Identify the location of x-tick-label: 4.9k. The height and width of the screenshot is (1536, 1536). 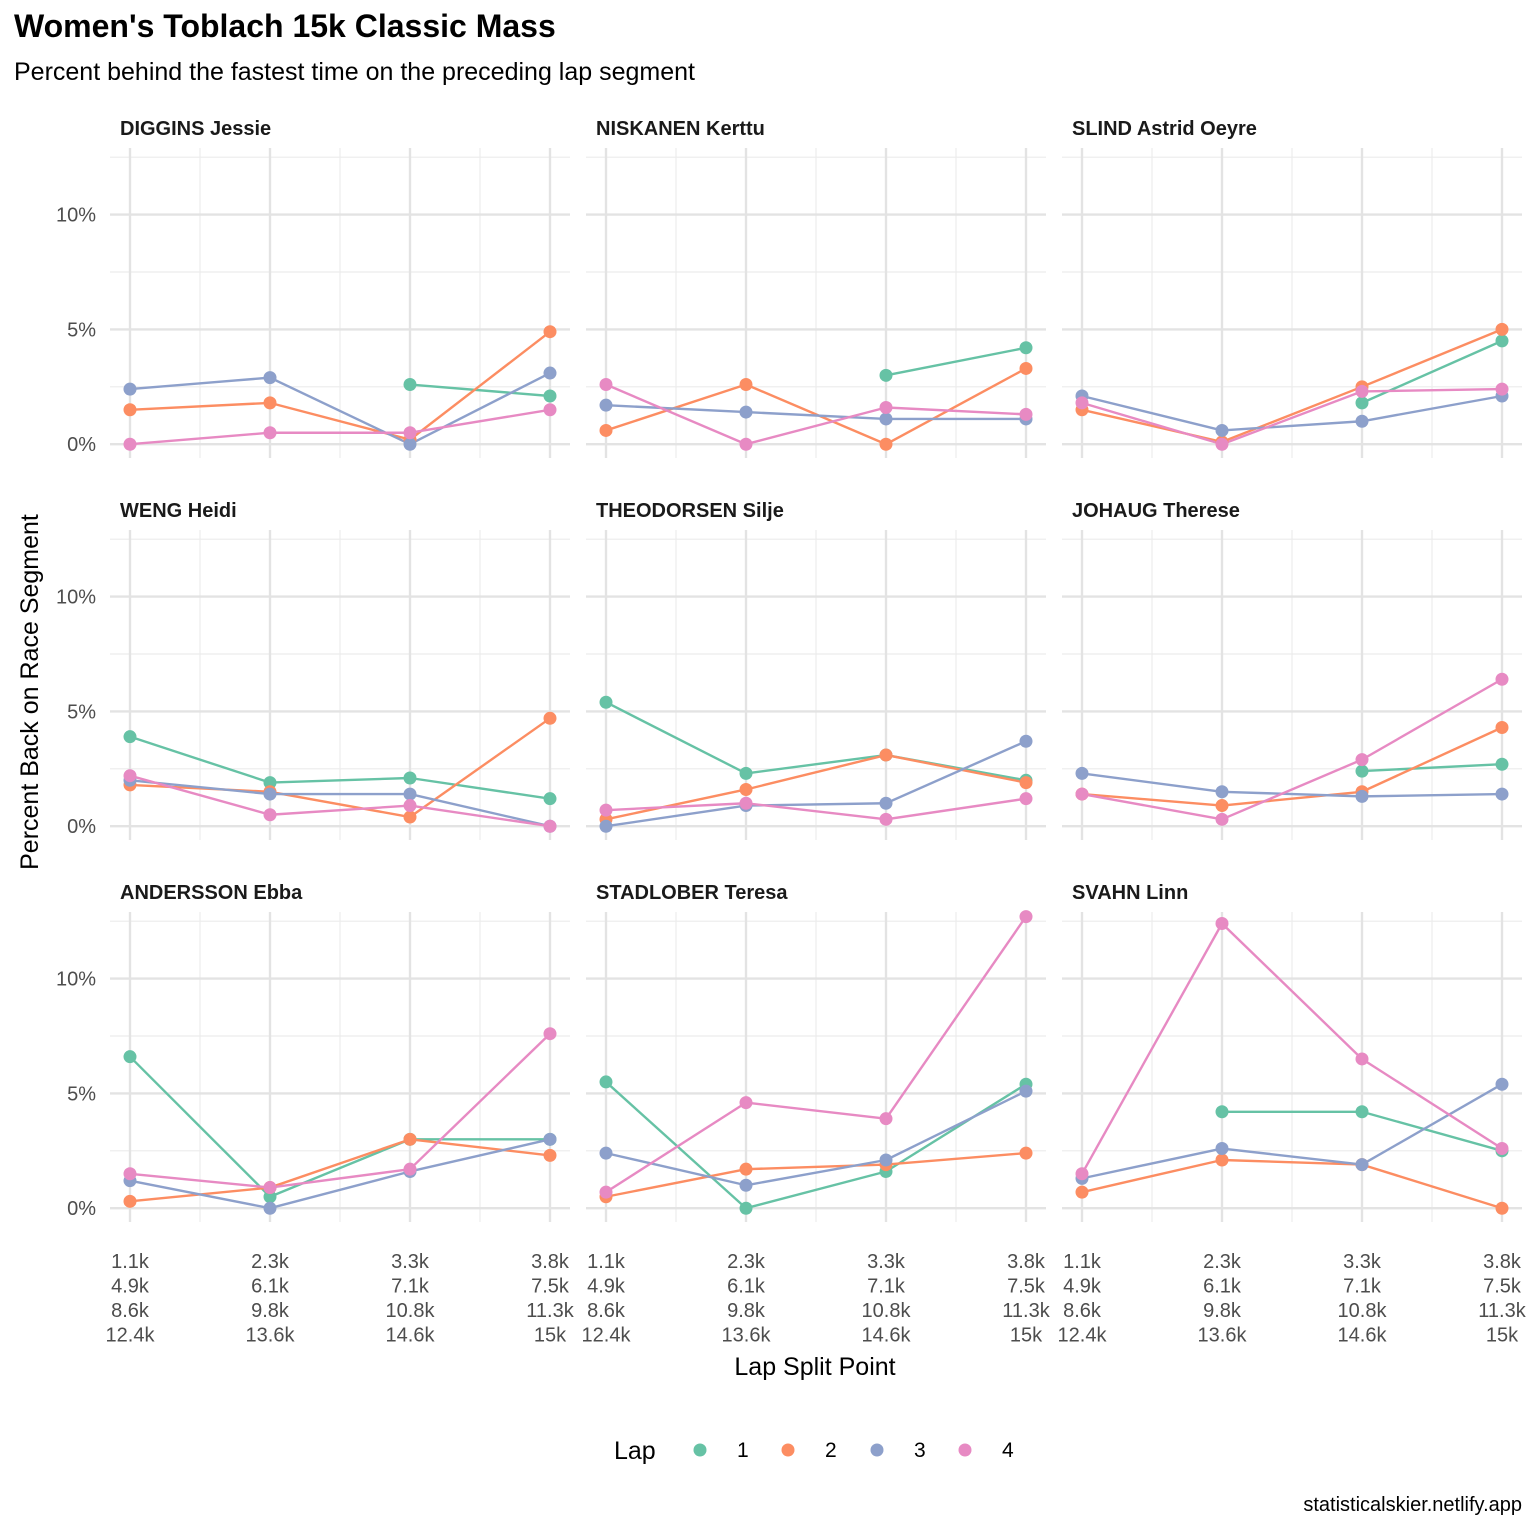
(1082, 1287).